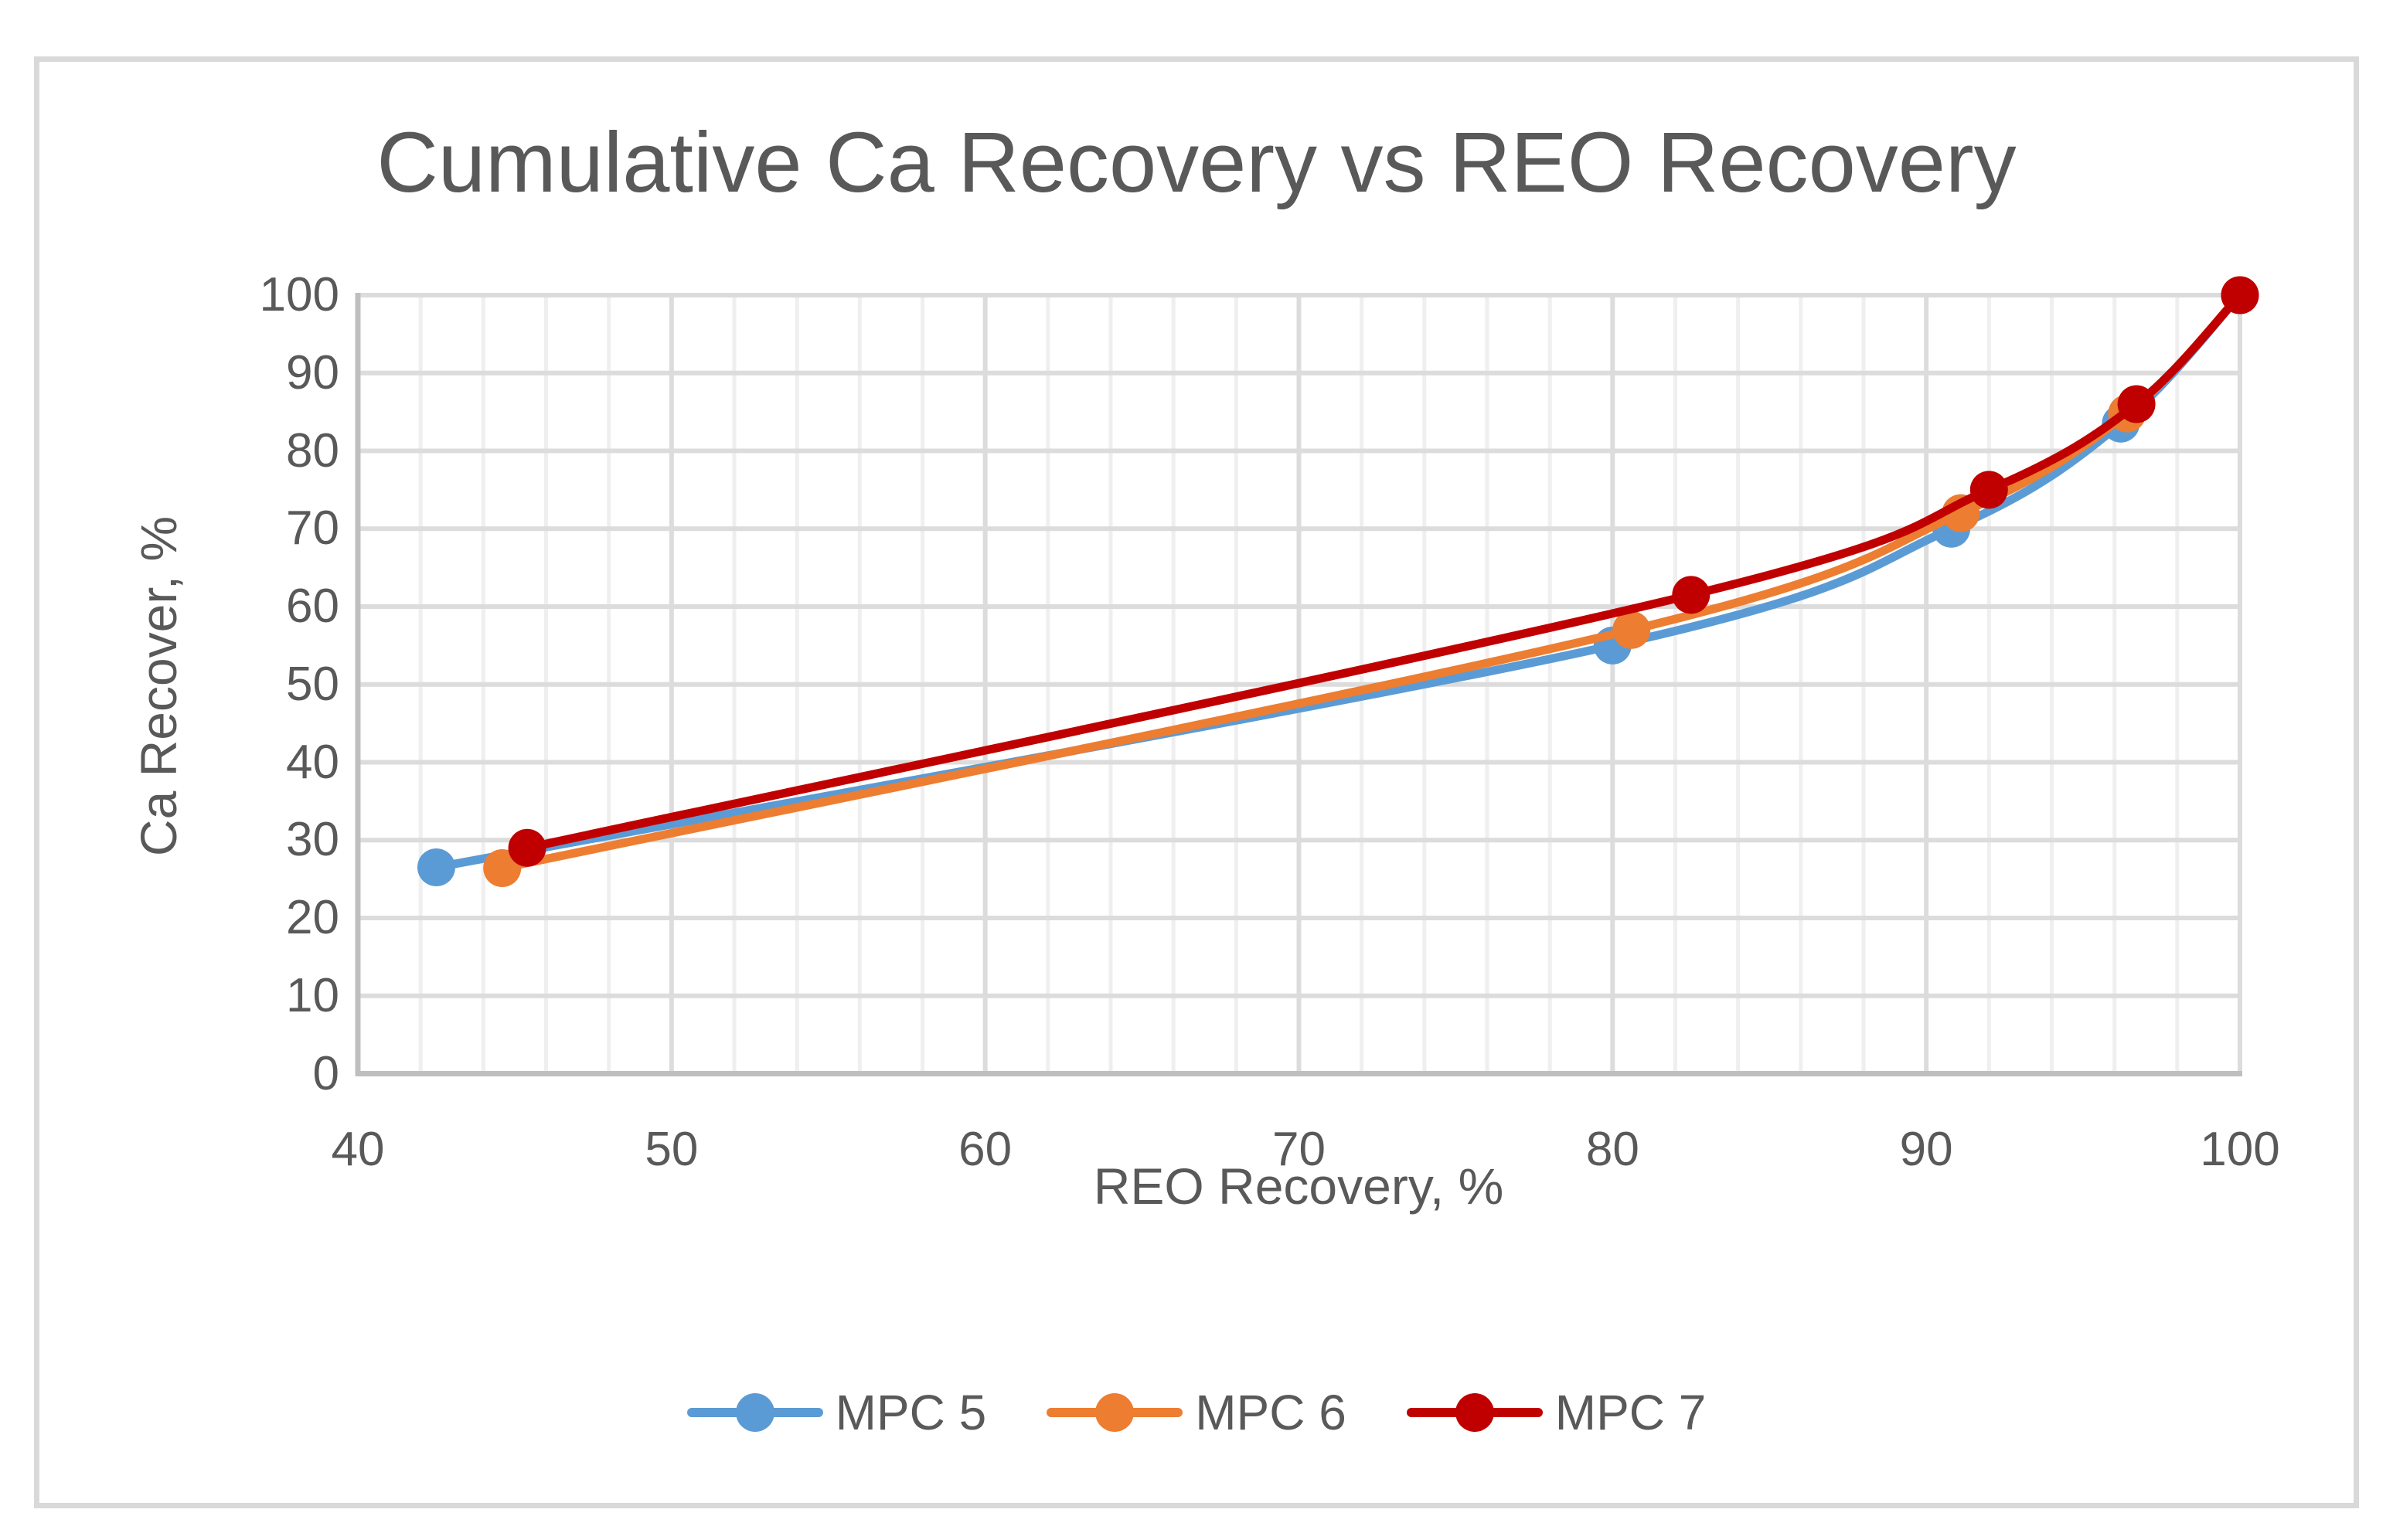  Describe the element at coordinates (313, 840) in the screenshot. I see `y-tick-label: 30` at that location.